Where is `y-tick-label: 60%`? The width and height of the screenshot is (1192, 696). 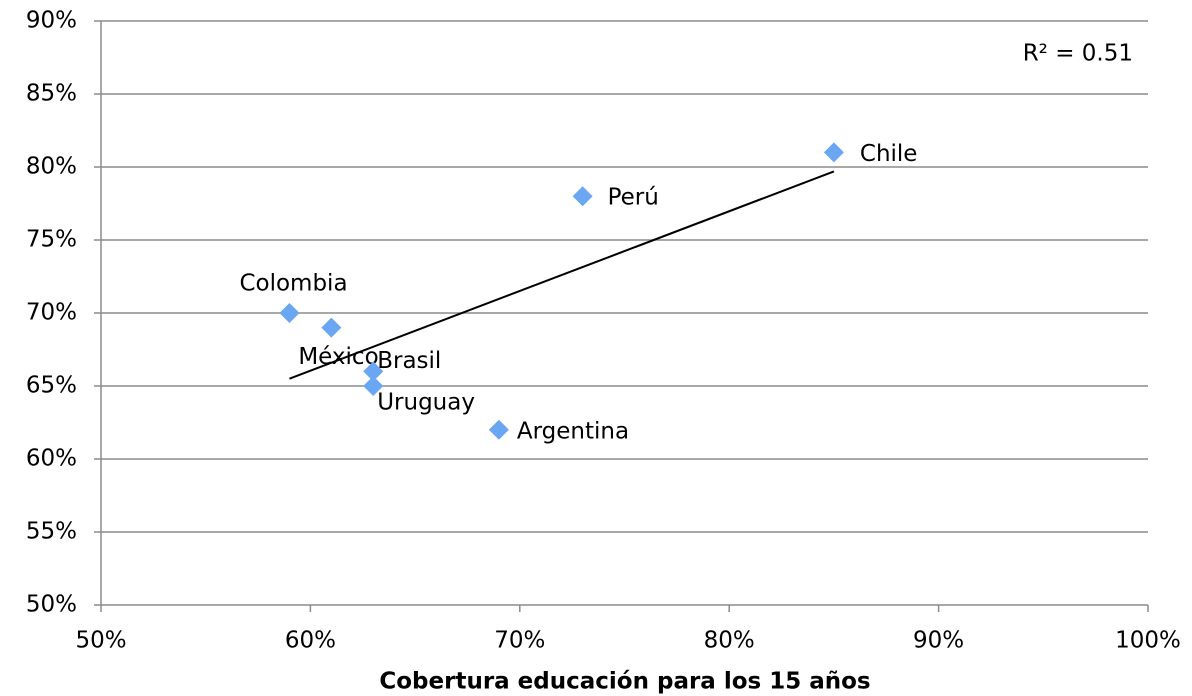 y-tick-label: 60% is located at coordinates (51, 459).